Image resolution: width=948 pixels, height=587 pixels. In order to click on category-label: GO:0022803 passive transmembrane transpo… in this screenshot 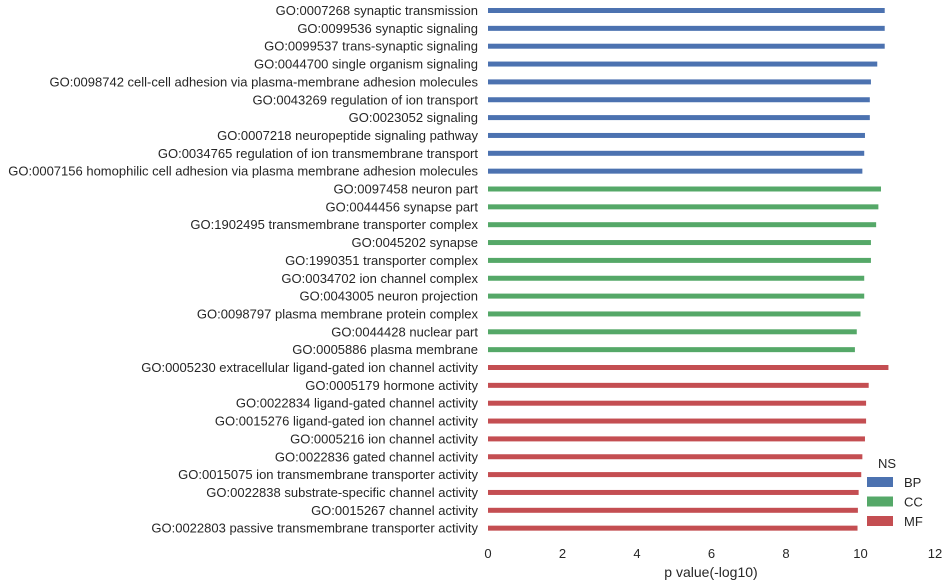, I will do `click(314, 528)`.